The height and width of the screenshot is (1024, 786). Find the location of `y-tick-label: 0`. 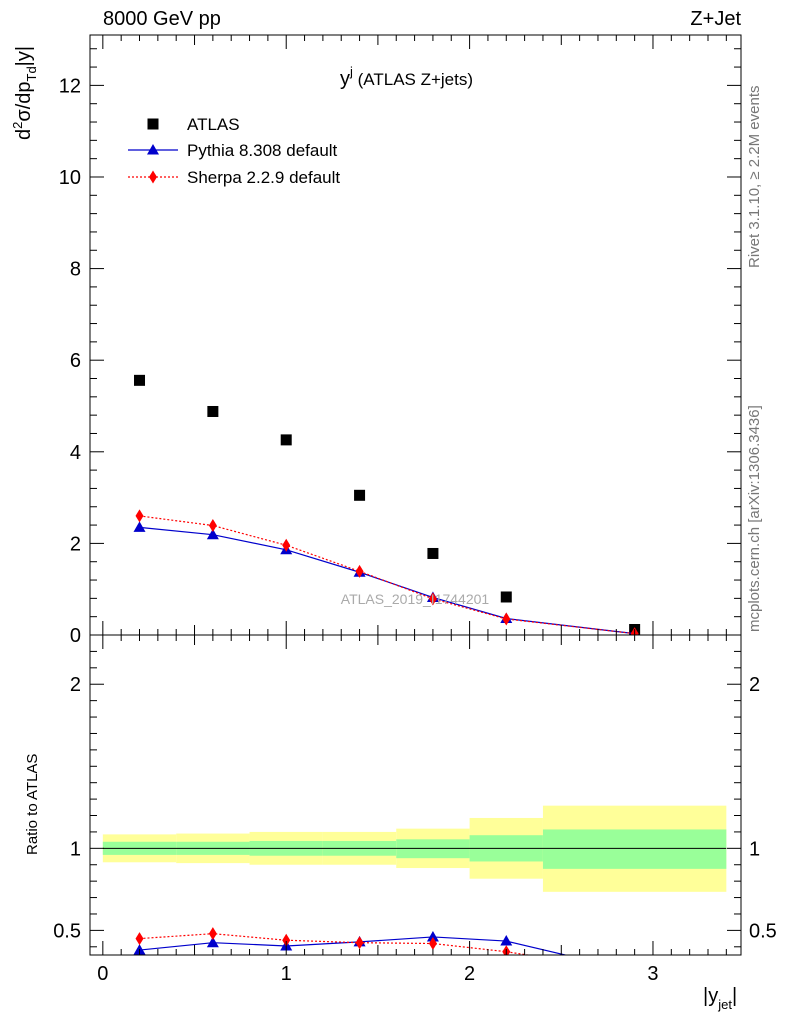

y-tick-label: 0 is located at coordinates (75, 636).